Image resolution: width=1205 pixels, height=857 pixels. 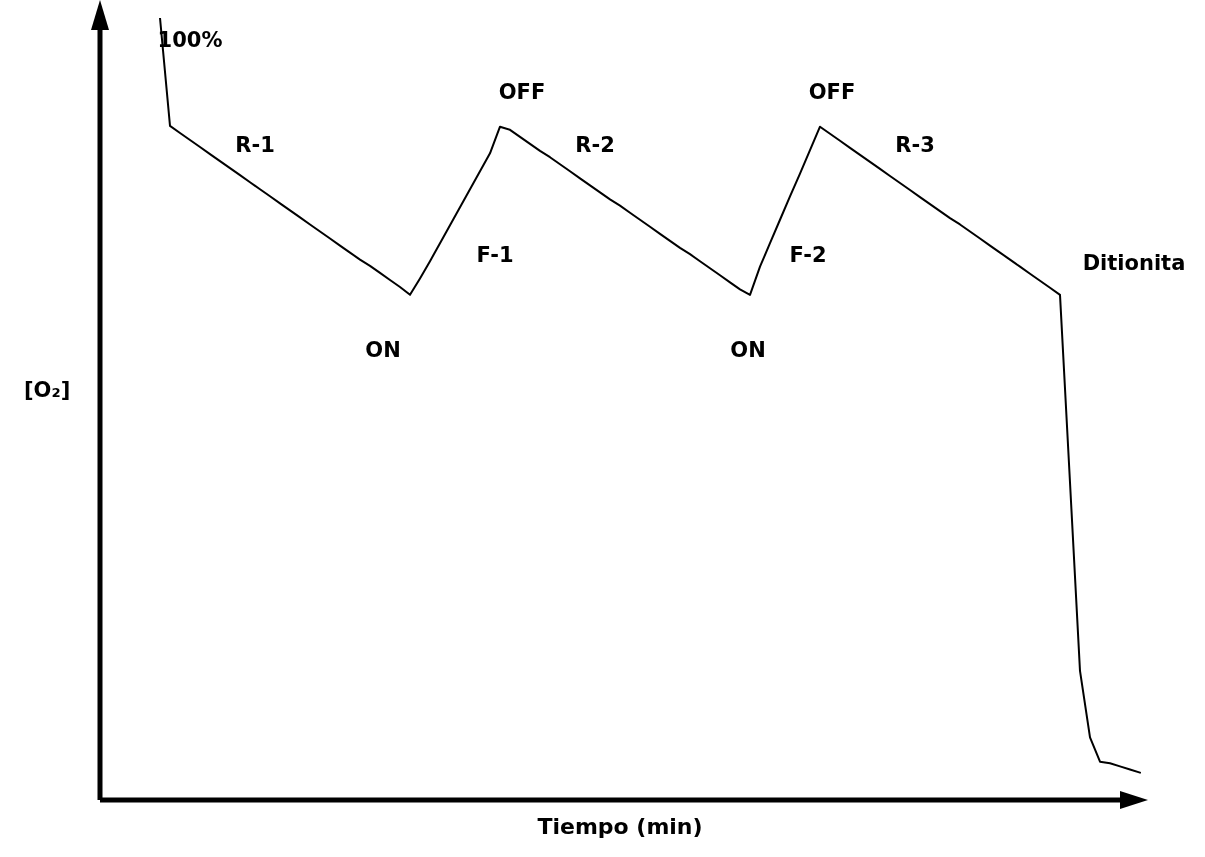 What do you see at coordinates (1134, 263) in the screenshot?
I see `annotation: Ditionita` at bounding box center [1134, 263].